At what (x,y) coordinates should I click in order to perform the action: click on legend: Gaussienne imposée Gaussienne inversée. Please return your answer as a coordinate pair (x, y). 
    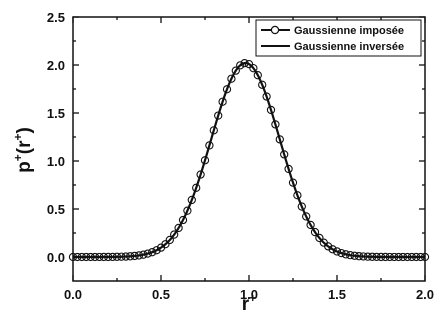
    Looking at the image, I should click on (338, 38).